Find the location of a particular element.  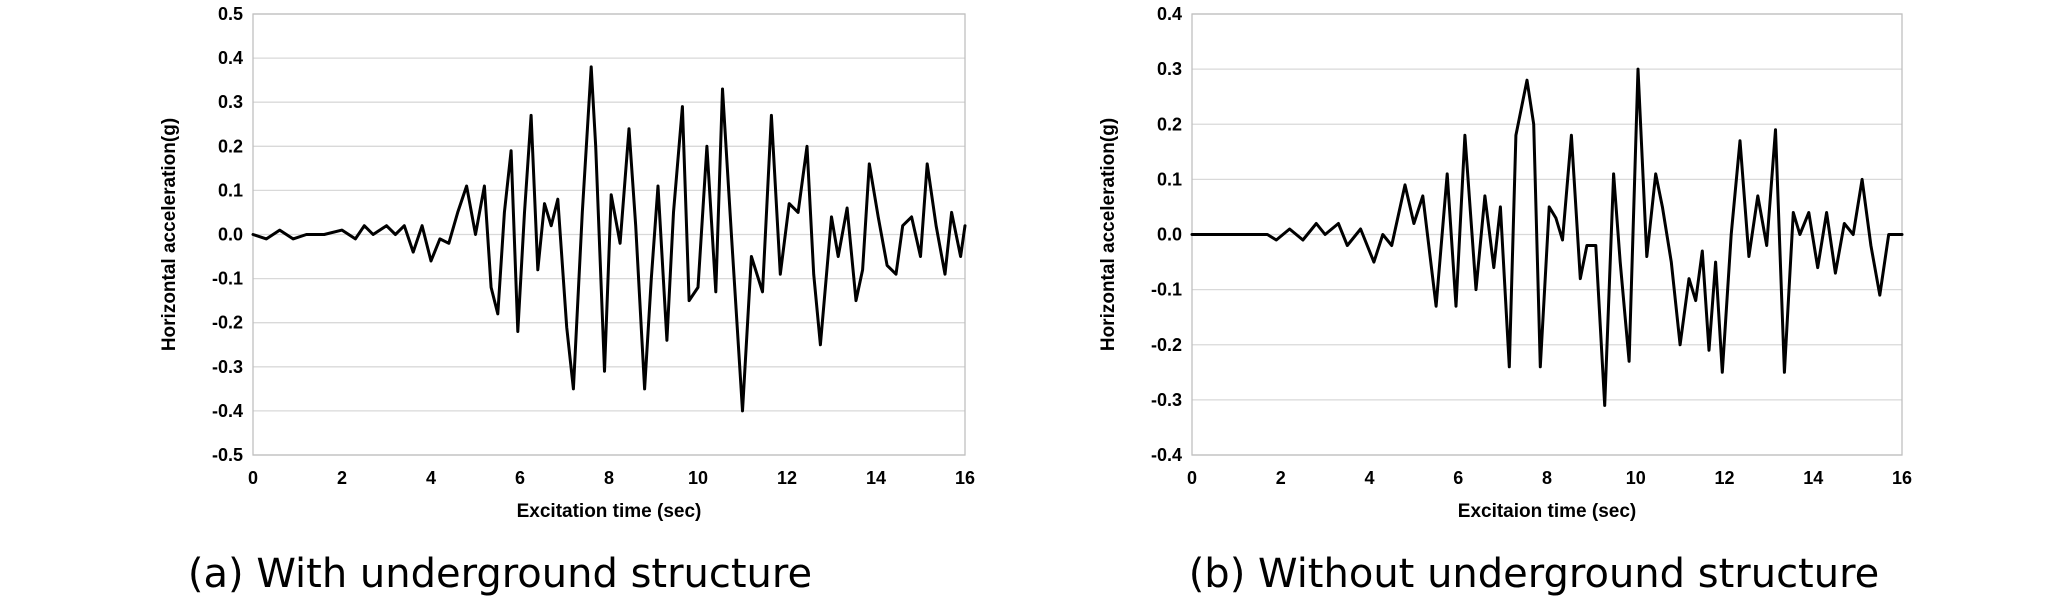

chart-b-xtick-label: 6 is located at coordinates (1458, 478).